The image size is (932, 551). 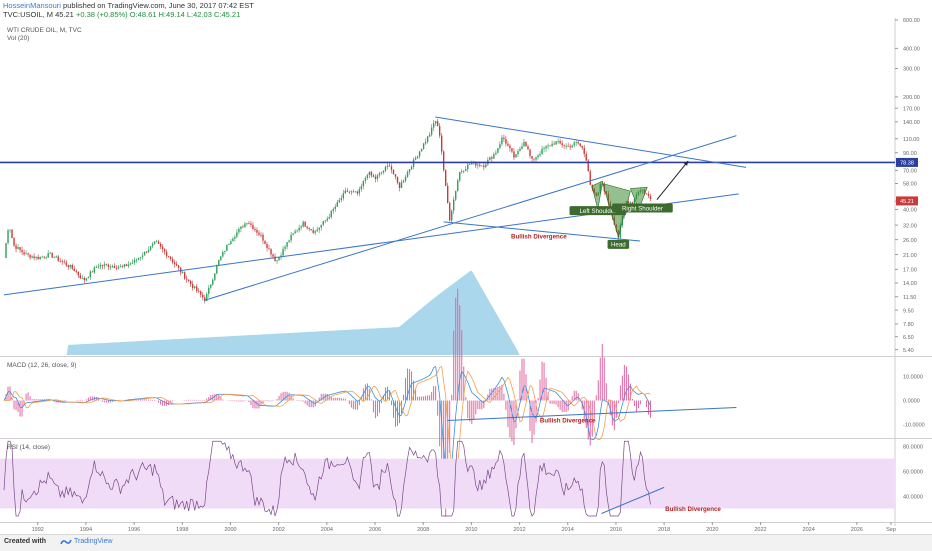 What do you see at coordinates (910, 284) in the screenshot?
I see `y-tick-label: 14.00` at bounding box center [910, 284].